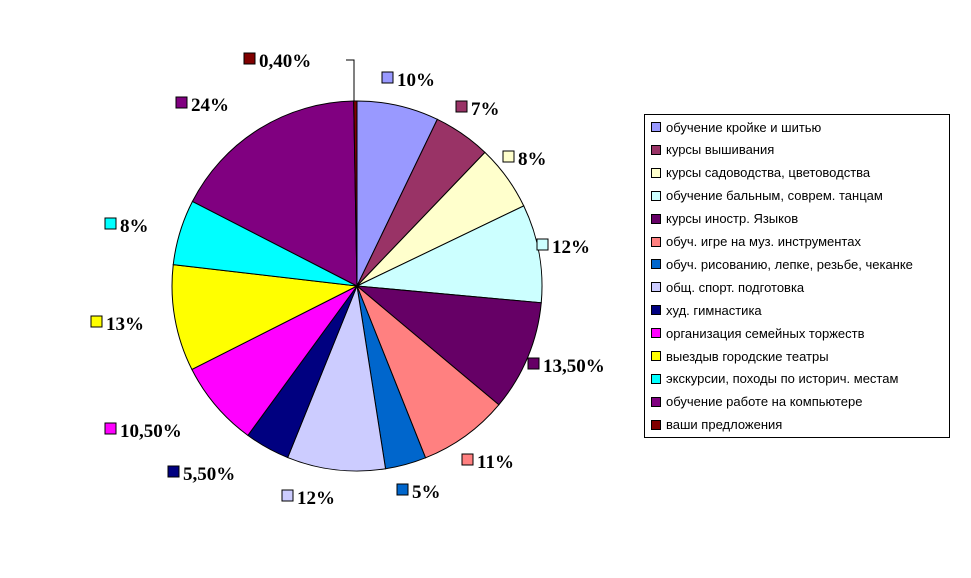  I want to click on data-label-1: 10%, so click(416, 80).